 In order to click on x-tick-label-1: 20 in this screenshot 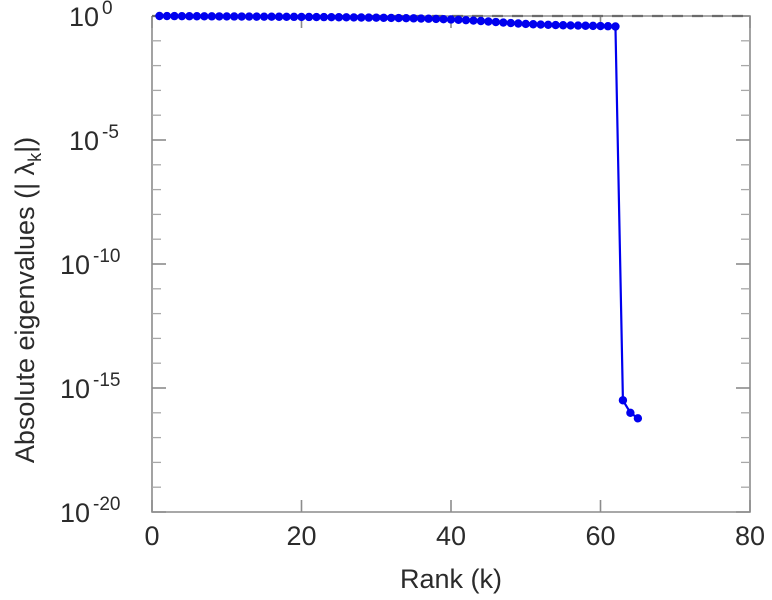, I will do `click(301, 536)`.